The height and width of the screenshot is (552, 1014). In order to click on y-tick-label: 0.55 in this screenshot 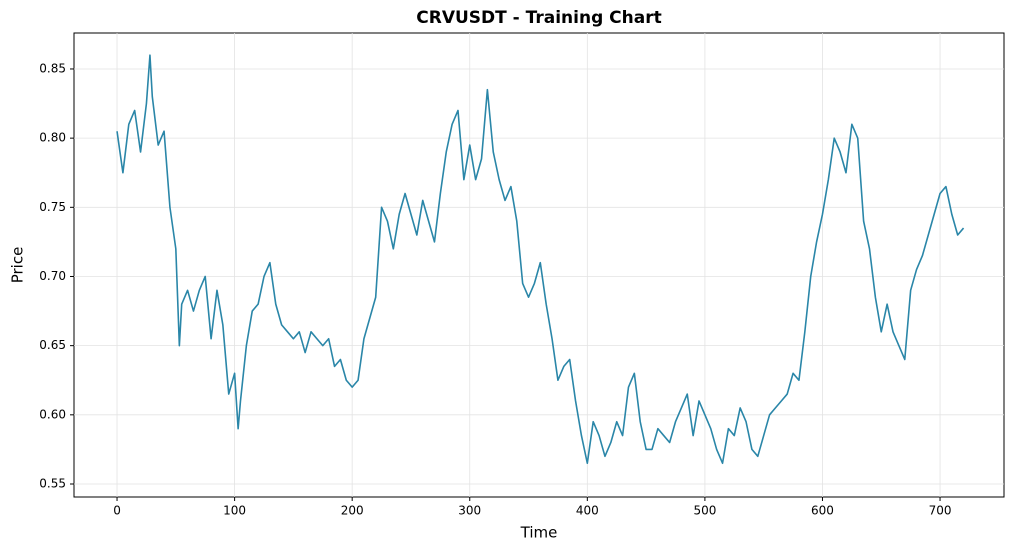, I will do `click(52, 483)`.